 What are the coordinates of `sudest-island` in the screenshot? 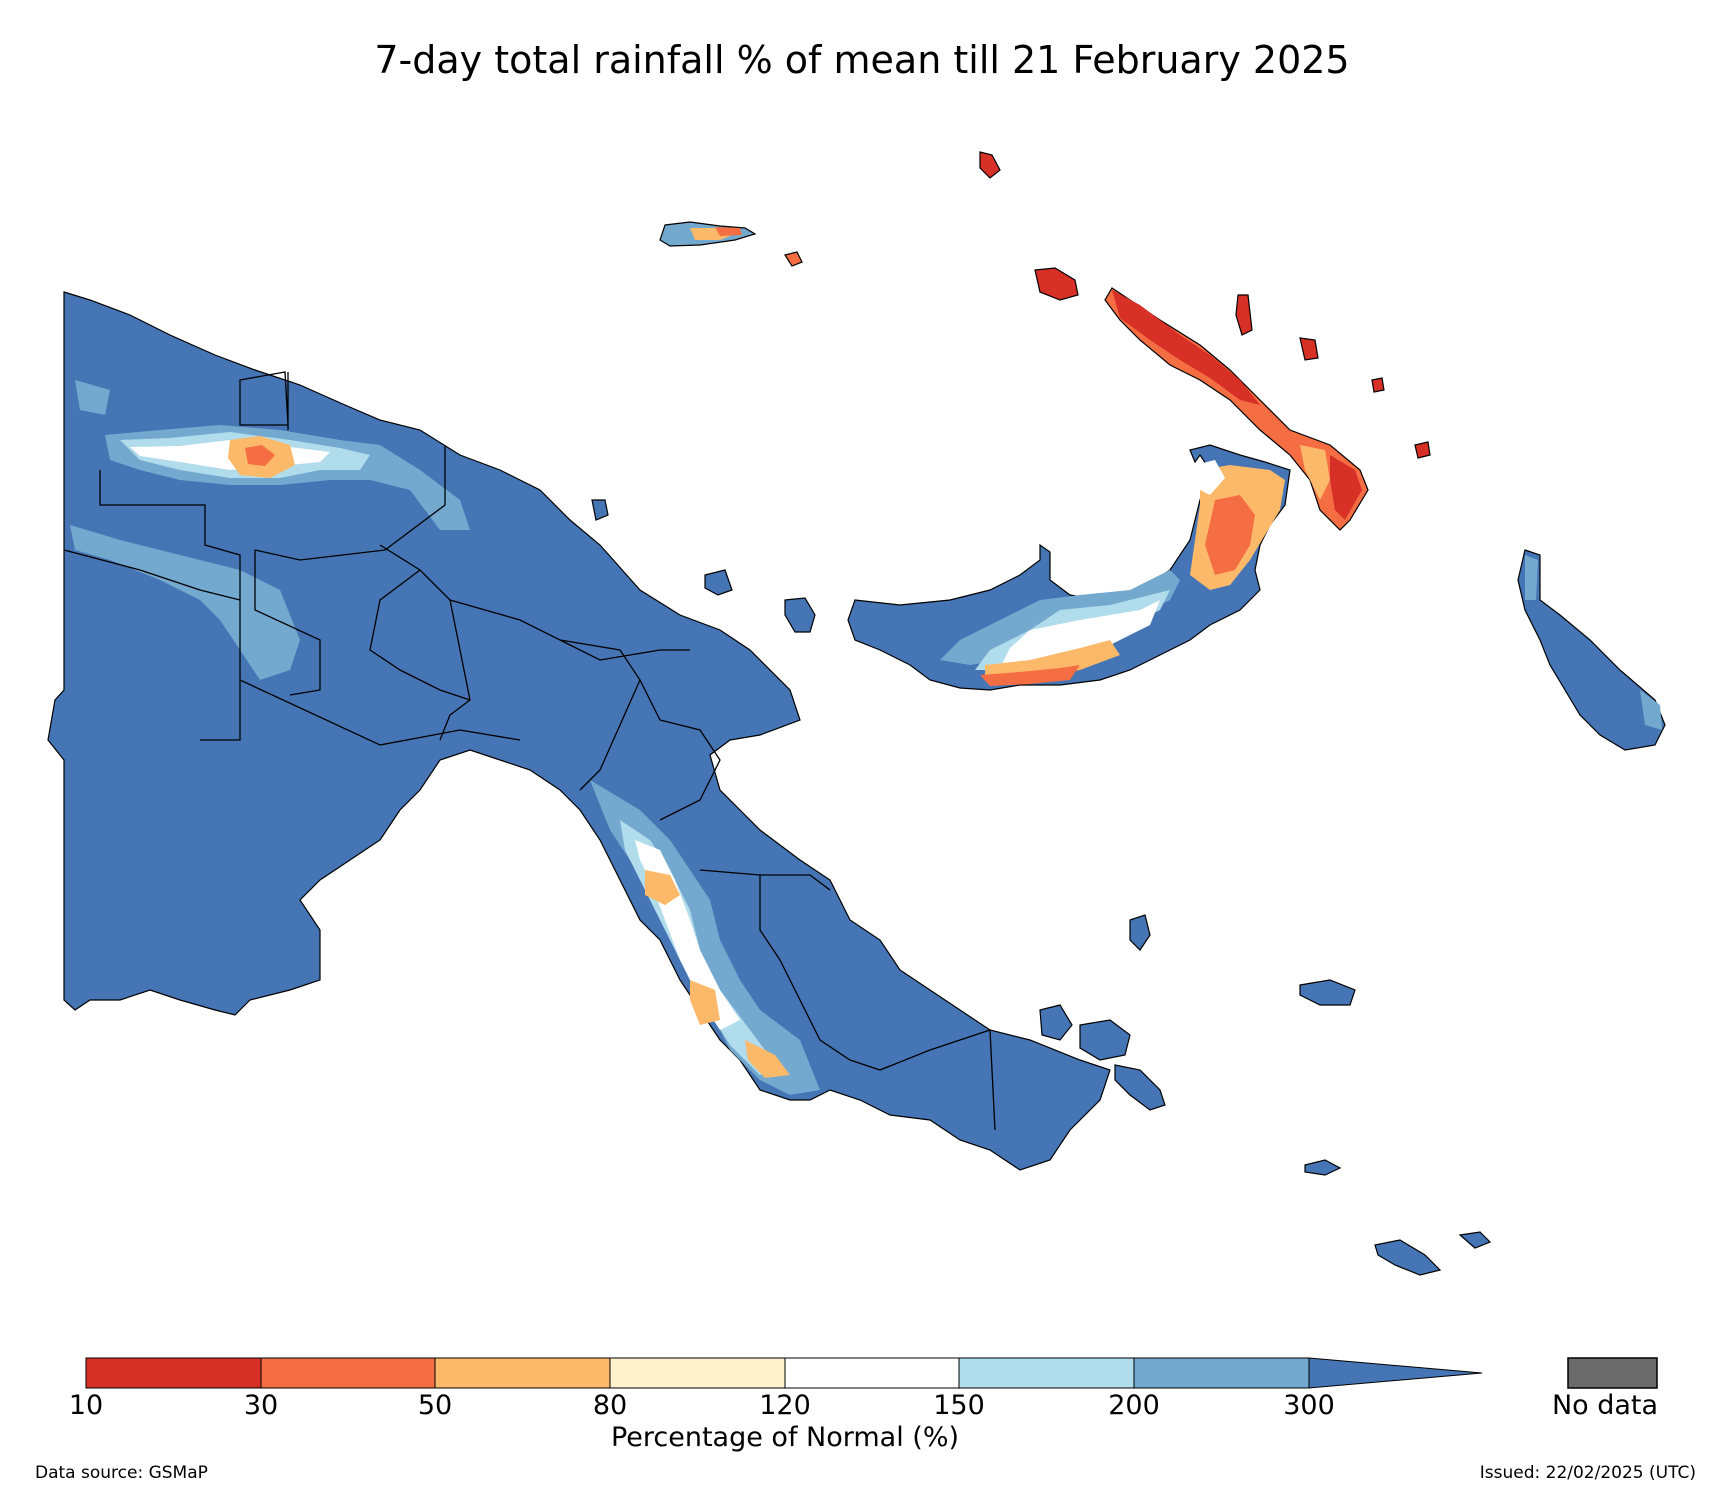 It's located at (1408, 1257).